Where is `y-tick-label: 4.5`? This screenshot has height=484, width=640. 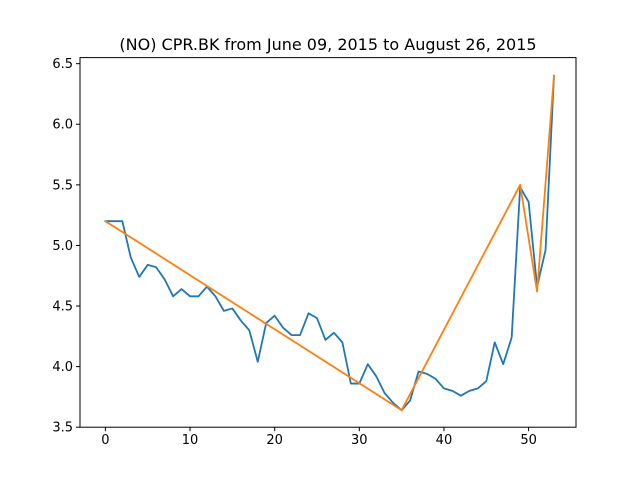 y-tick-label: 4.5 is located at coordinates (62, 307).